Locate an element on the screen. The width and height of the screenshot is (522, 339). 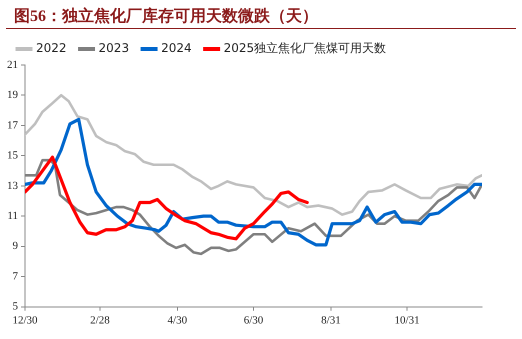
y-tick-label: 11 is located at coordinates (12, 216).